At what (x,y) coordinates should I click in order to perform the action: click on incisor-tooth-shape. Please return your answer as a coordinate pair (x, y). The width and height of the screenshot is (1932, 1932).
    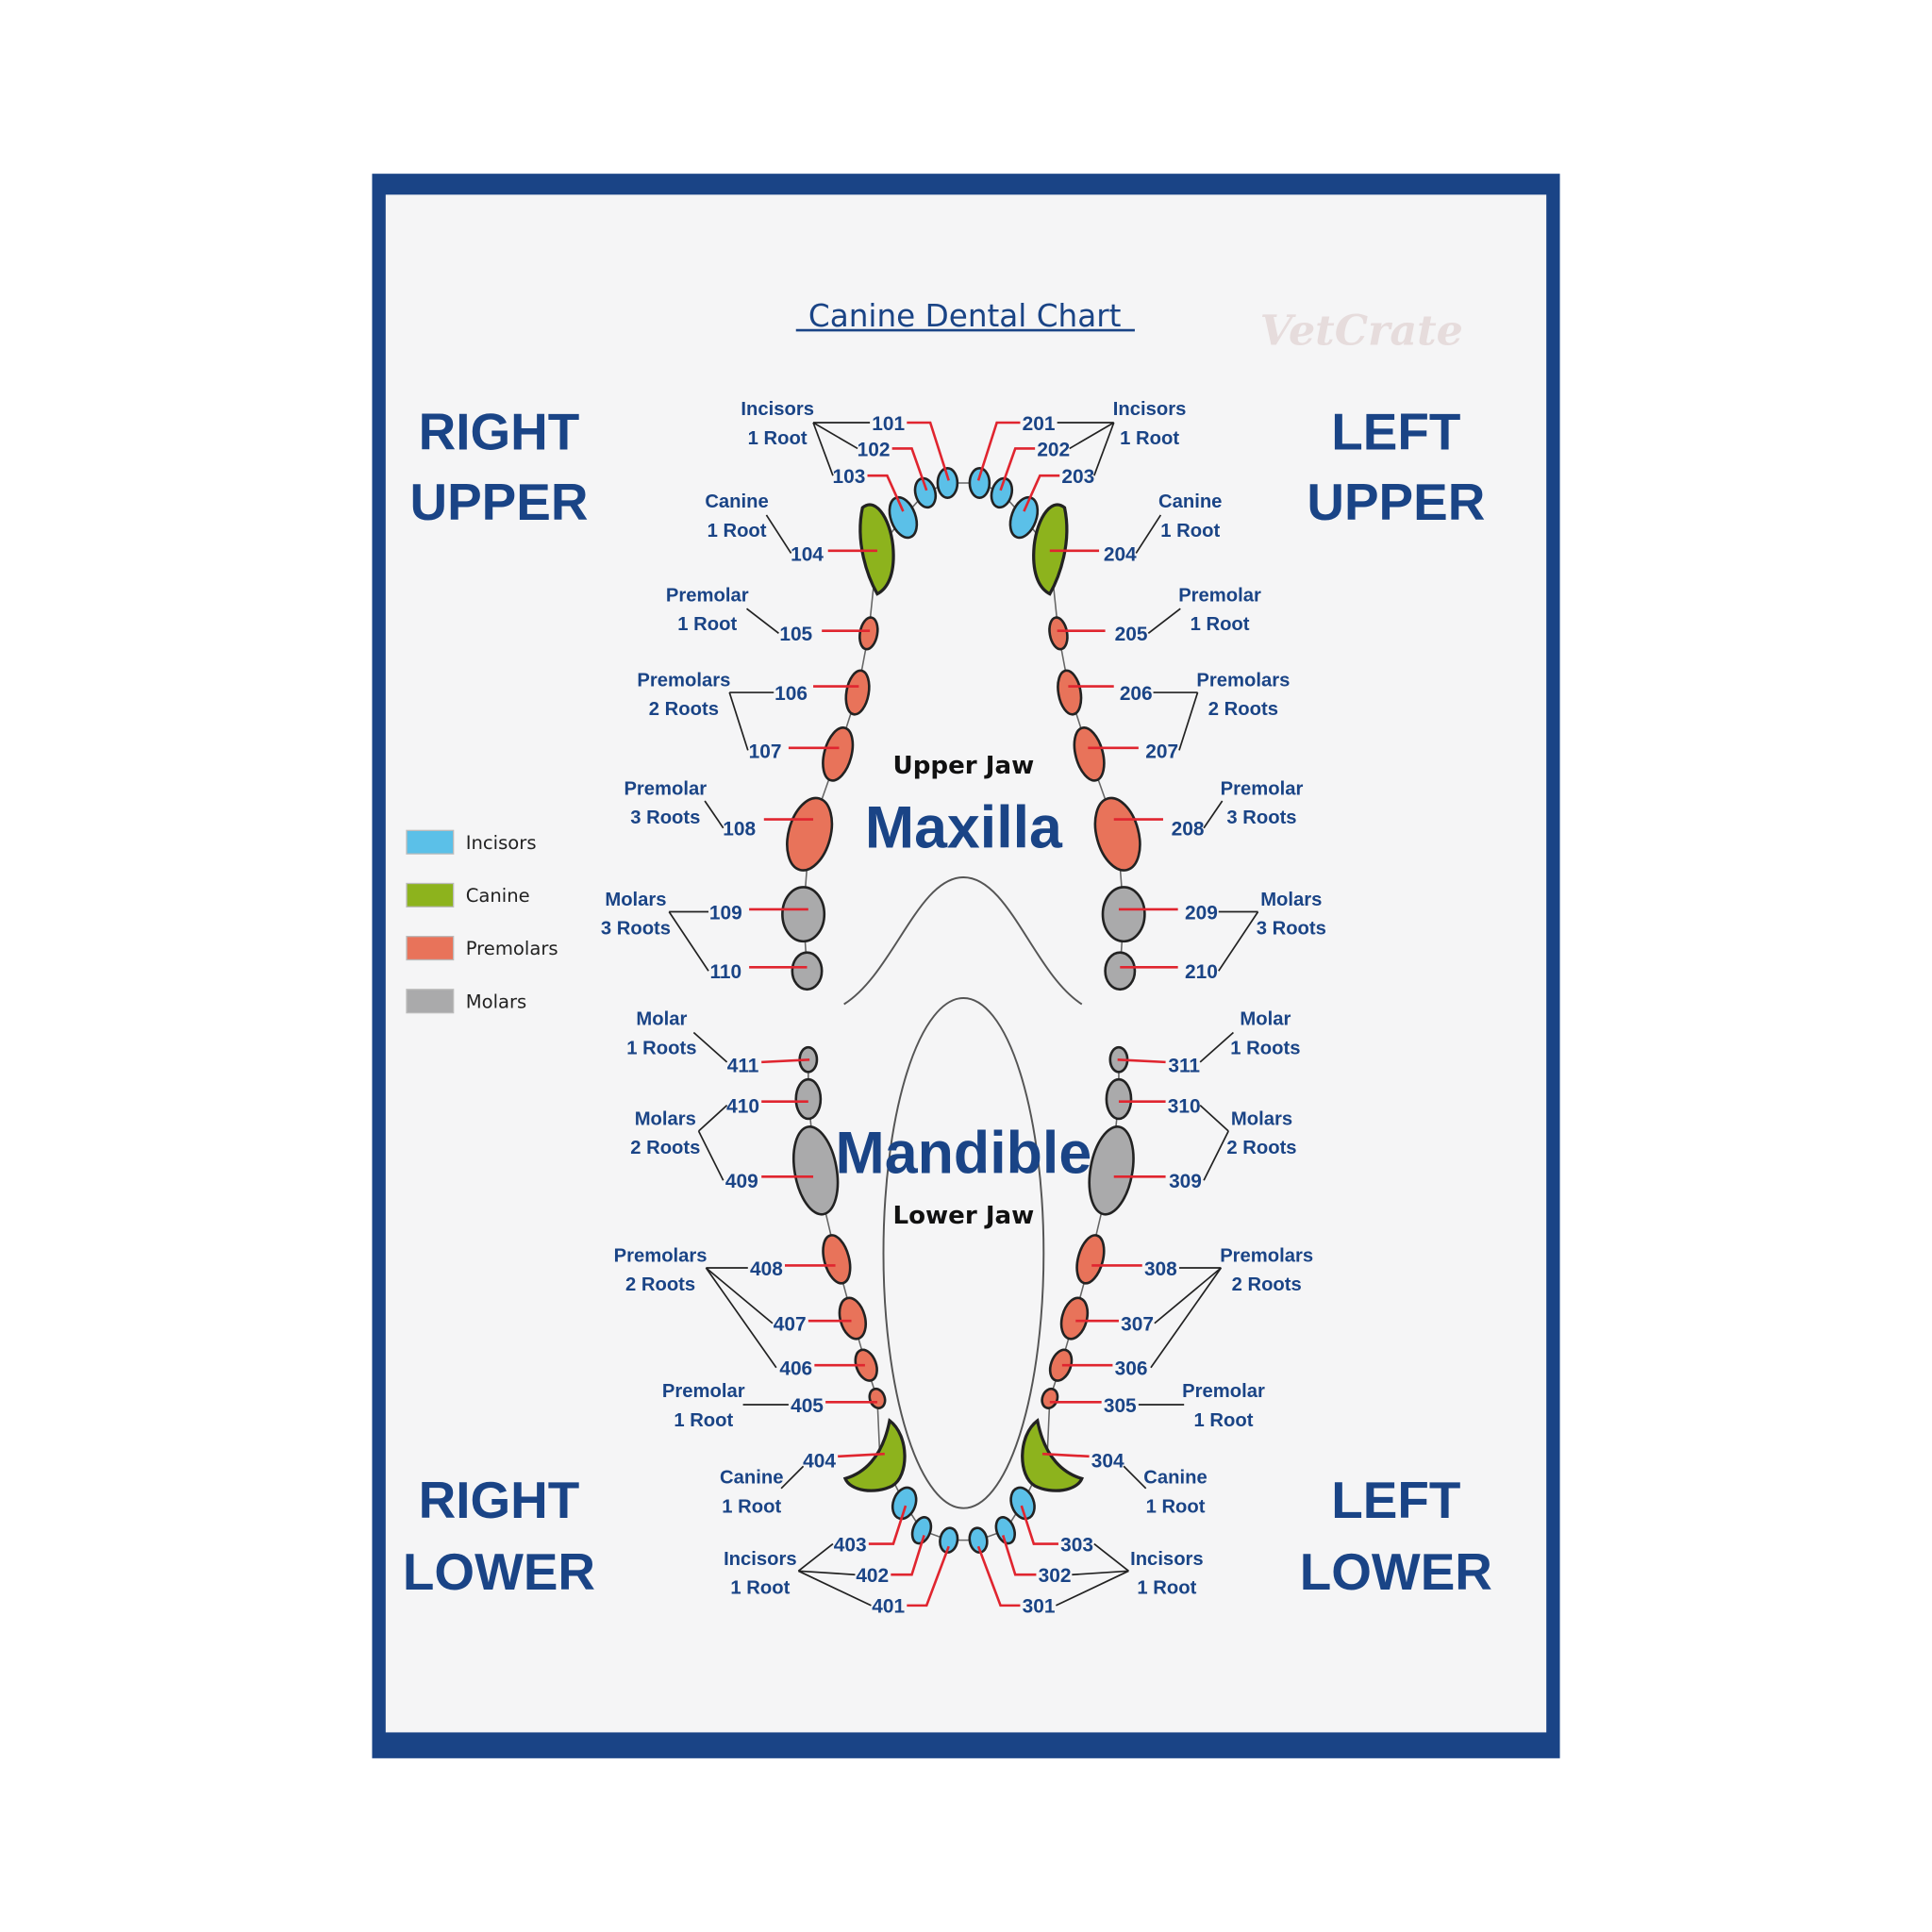
    Looking at the image, I should click on (1005, 1530).